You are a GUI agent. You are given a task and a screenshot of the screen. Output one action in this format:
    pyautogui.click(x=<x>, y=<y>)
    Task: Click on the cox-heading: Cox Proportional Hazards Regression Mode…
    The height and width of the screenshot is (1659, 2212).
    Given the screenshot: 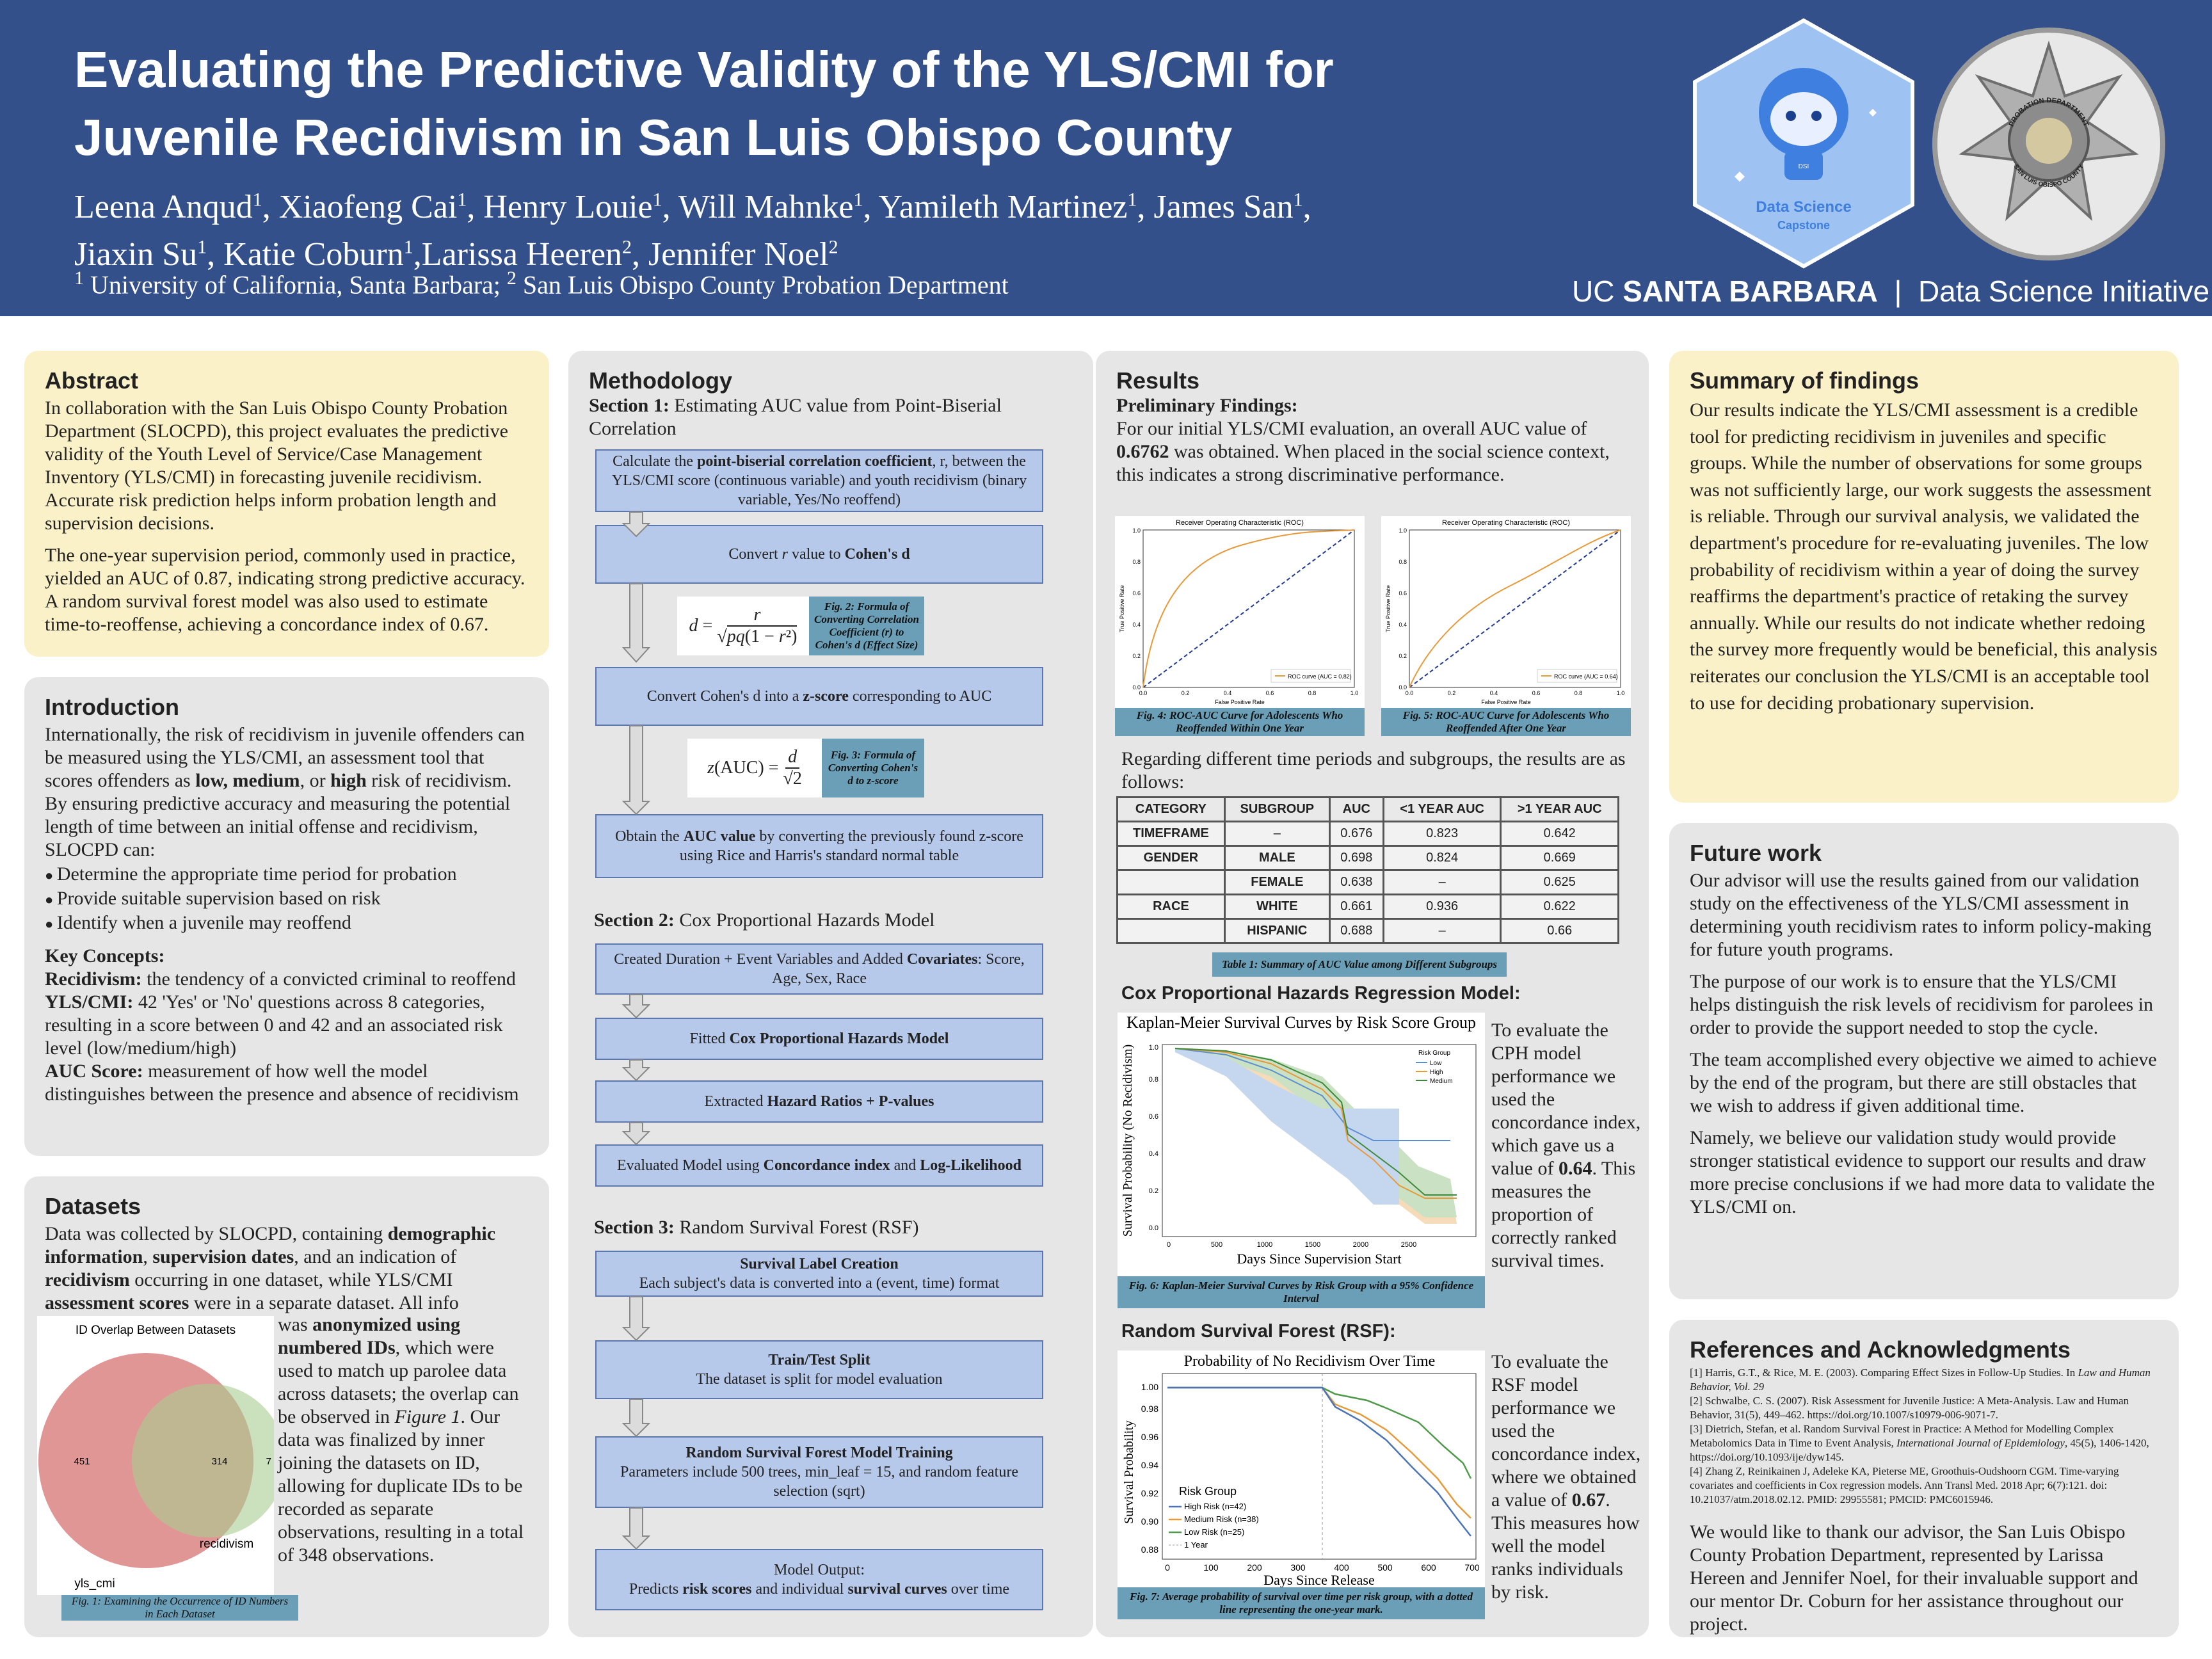 What is the action you would take?
    pyautogui.click(x=1321, y=993)
    